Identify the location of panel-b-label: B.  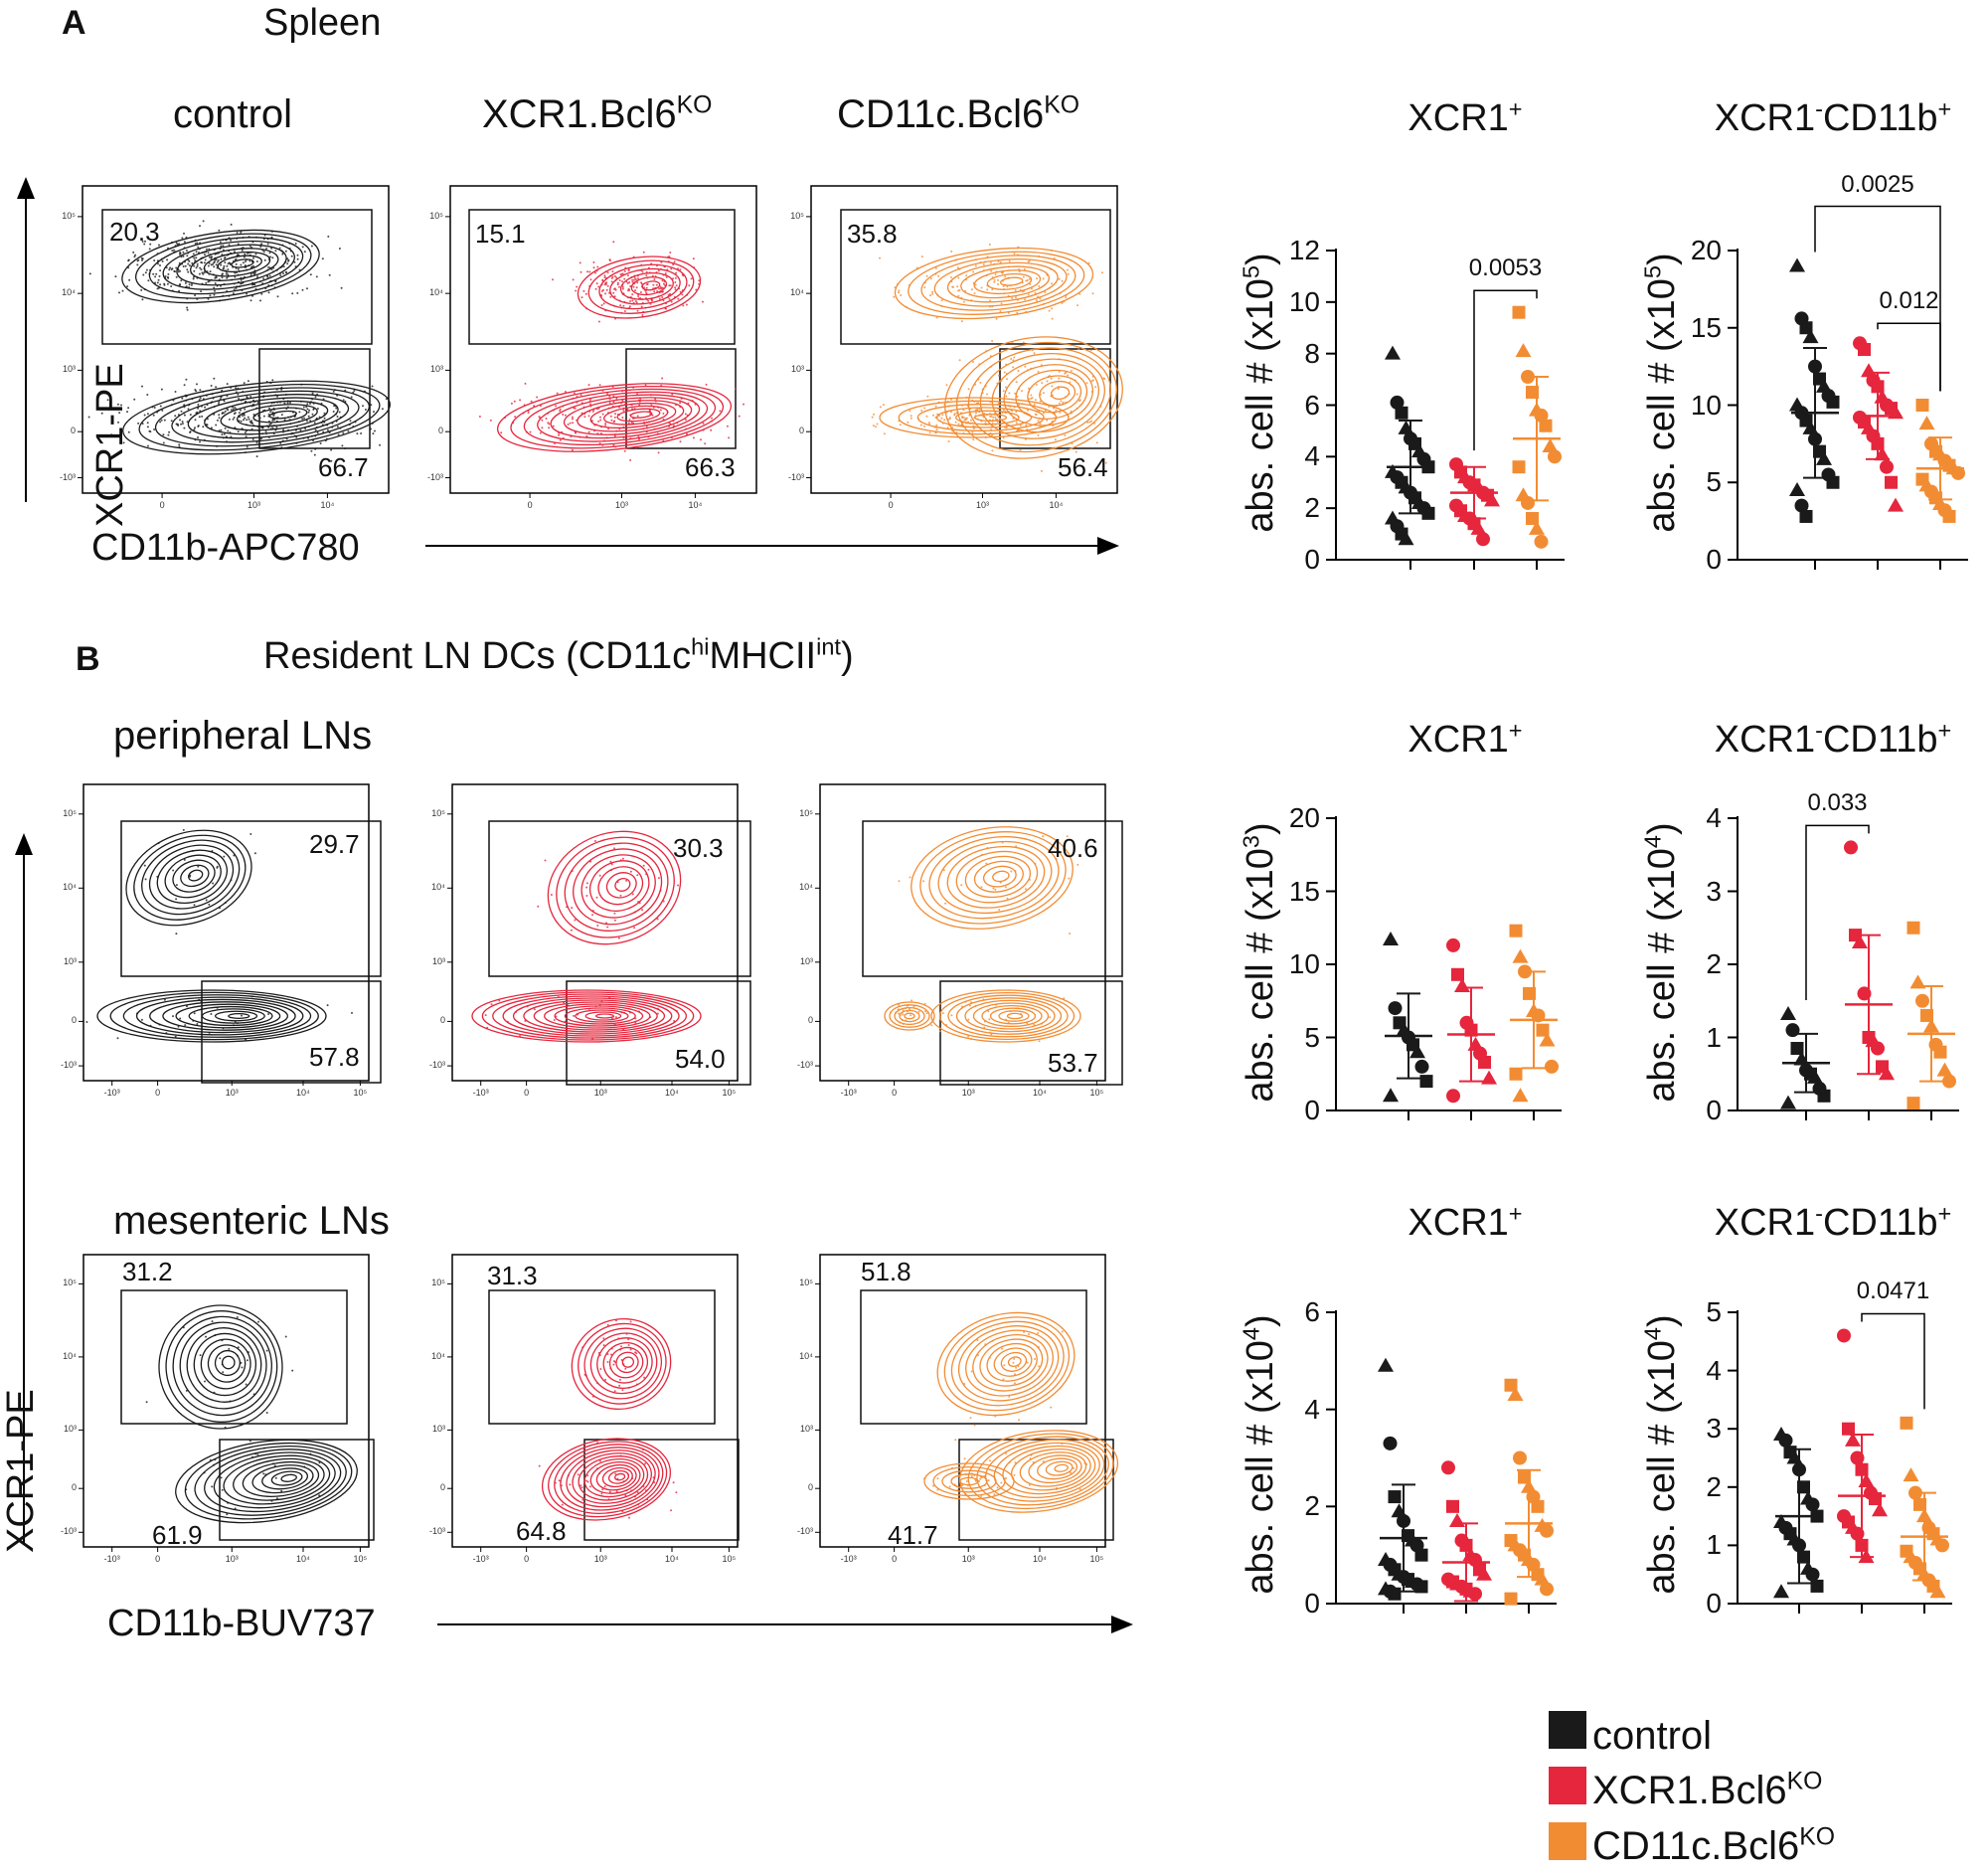
(88, 659).